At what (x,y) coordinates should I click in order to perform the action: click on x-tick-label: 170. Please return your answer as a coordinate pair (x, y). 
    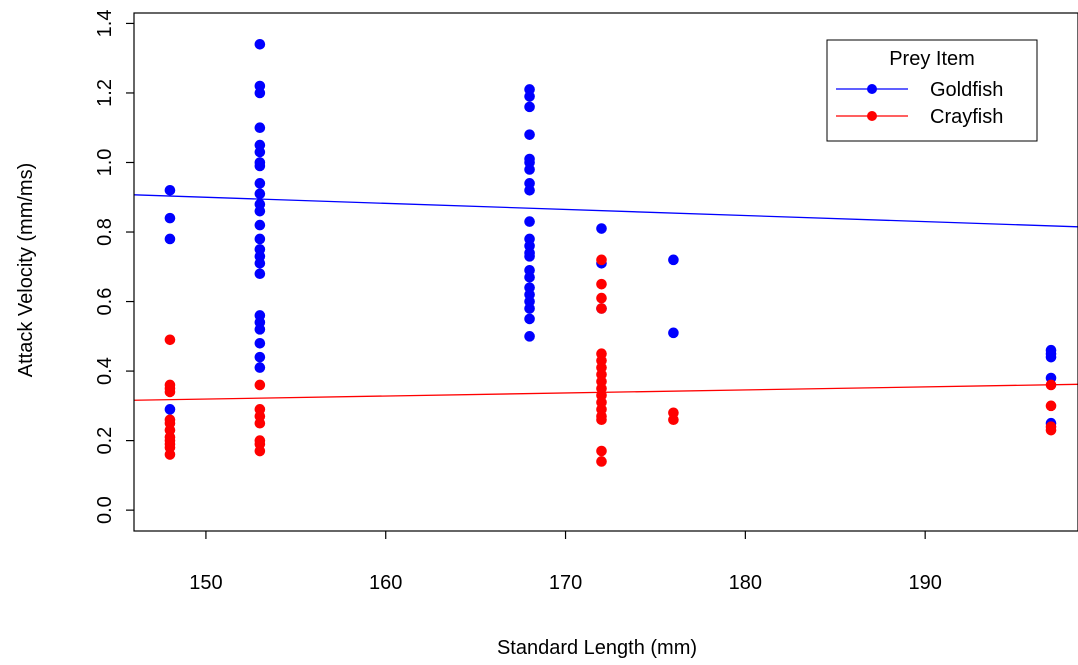
    Looking at the image, I should click on (565, 583).